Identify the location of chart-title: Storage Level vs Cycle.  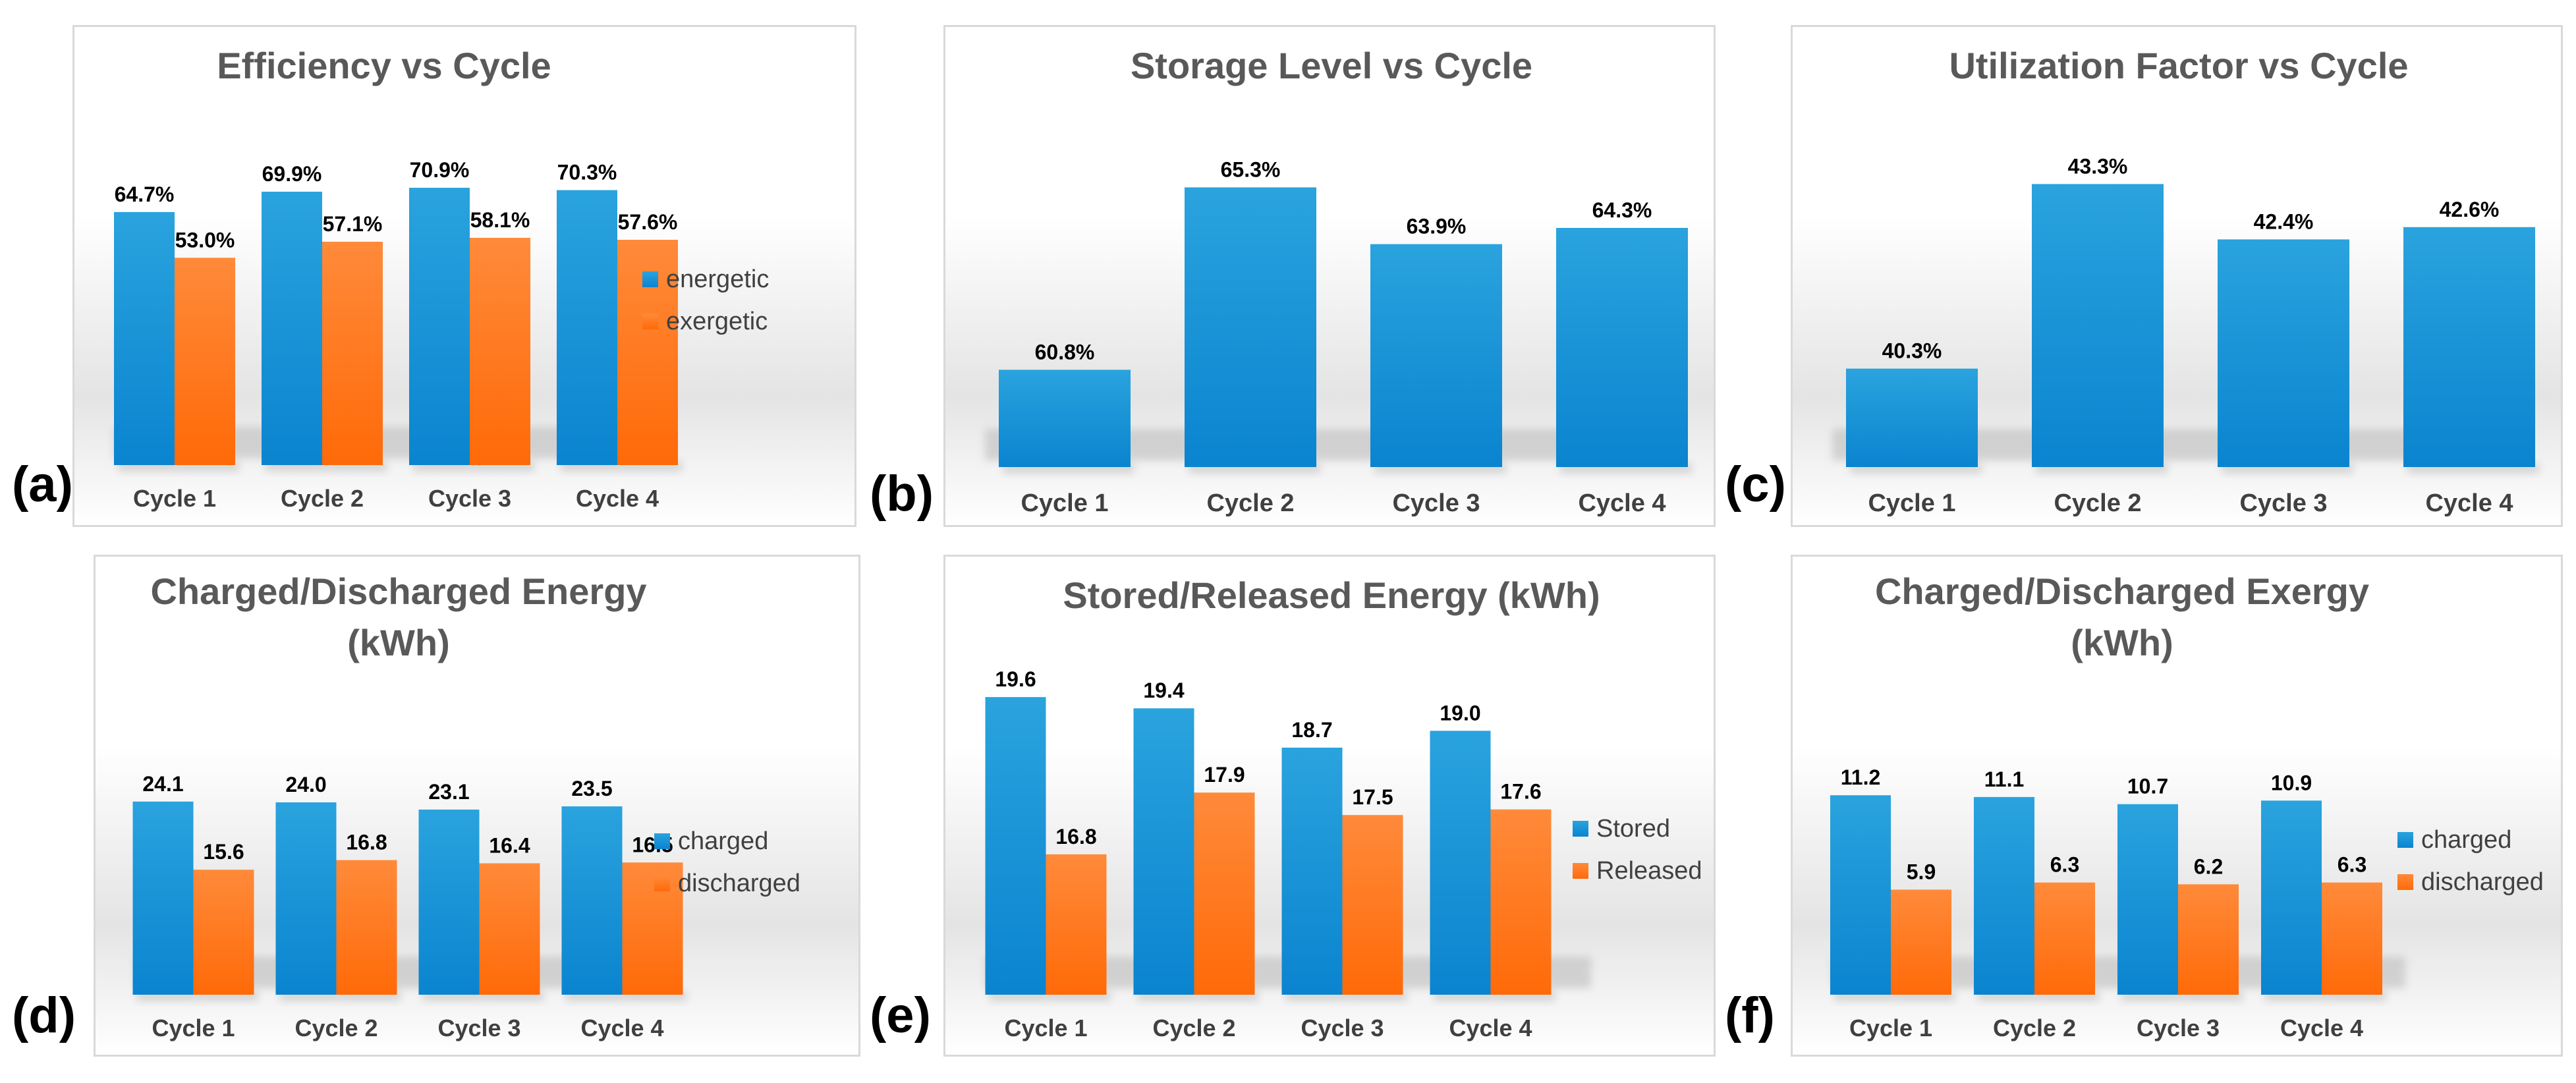
(1331, 65).